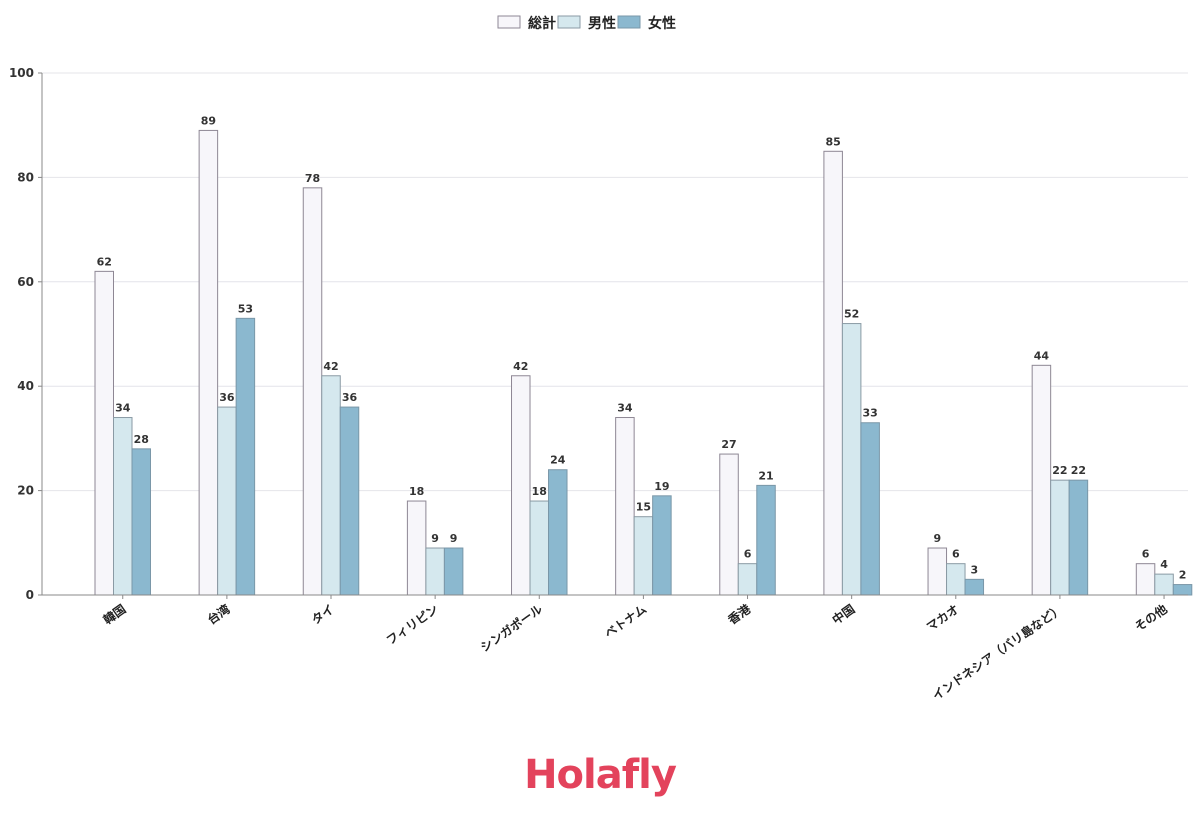 The width and height of the screenshot is (1200, 828). What do you see at coordinates (312, 178) in the screenshot?
I see `data-label: 78` at bounding box center [312, 178].